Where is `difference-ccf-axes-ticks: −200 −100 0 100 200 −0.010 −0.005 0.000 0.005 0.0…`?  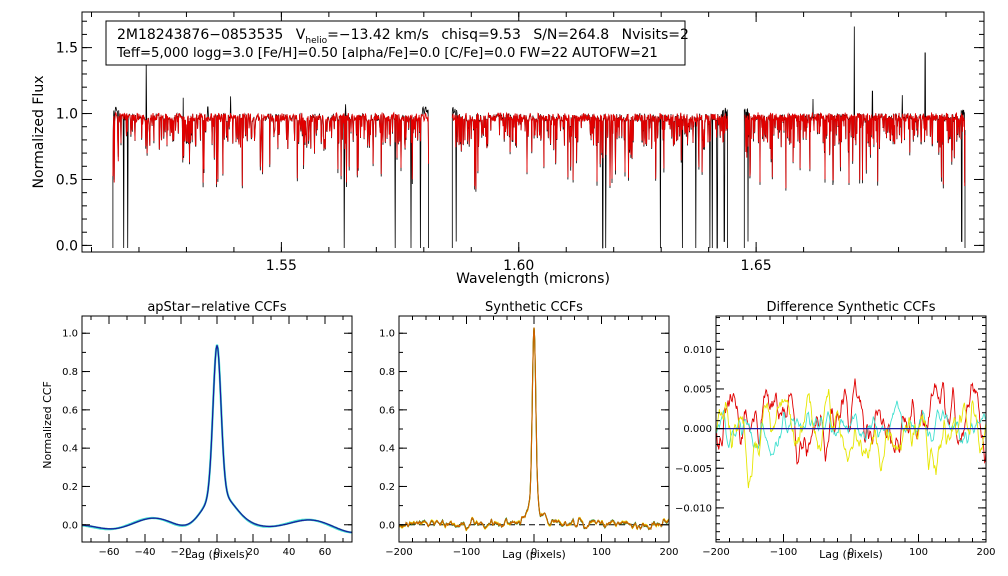
difference-ccf-axes-ticks: −200 −100 0 100 200 −0.010 −0.005 0.000 0.005 0.0… is located at coordinates (835, 437).